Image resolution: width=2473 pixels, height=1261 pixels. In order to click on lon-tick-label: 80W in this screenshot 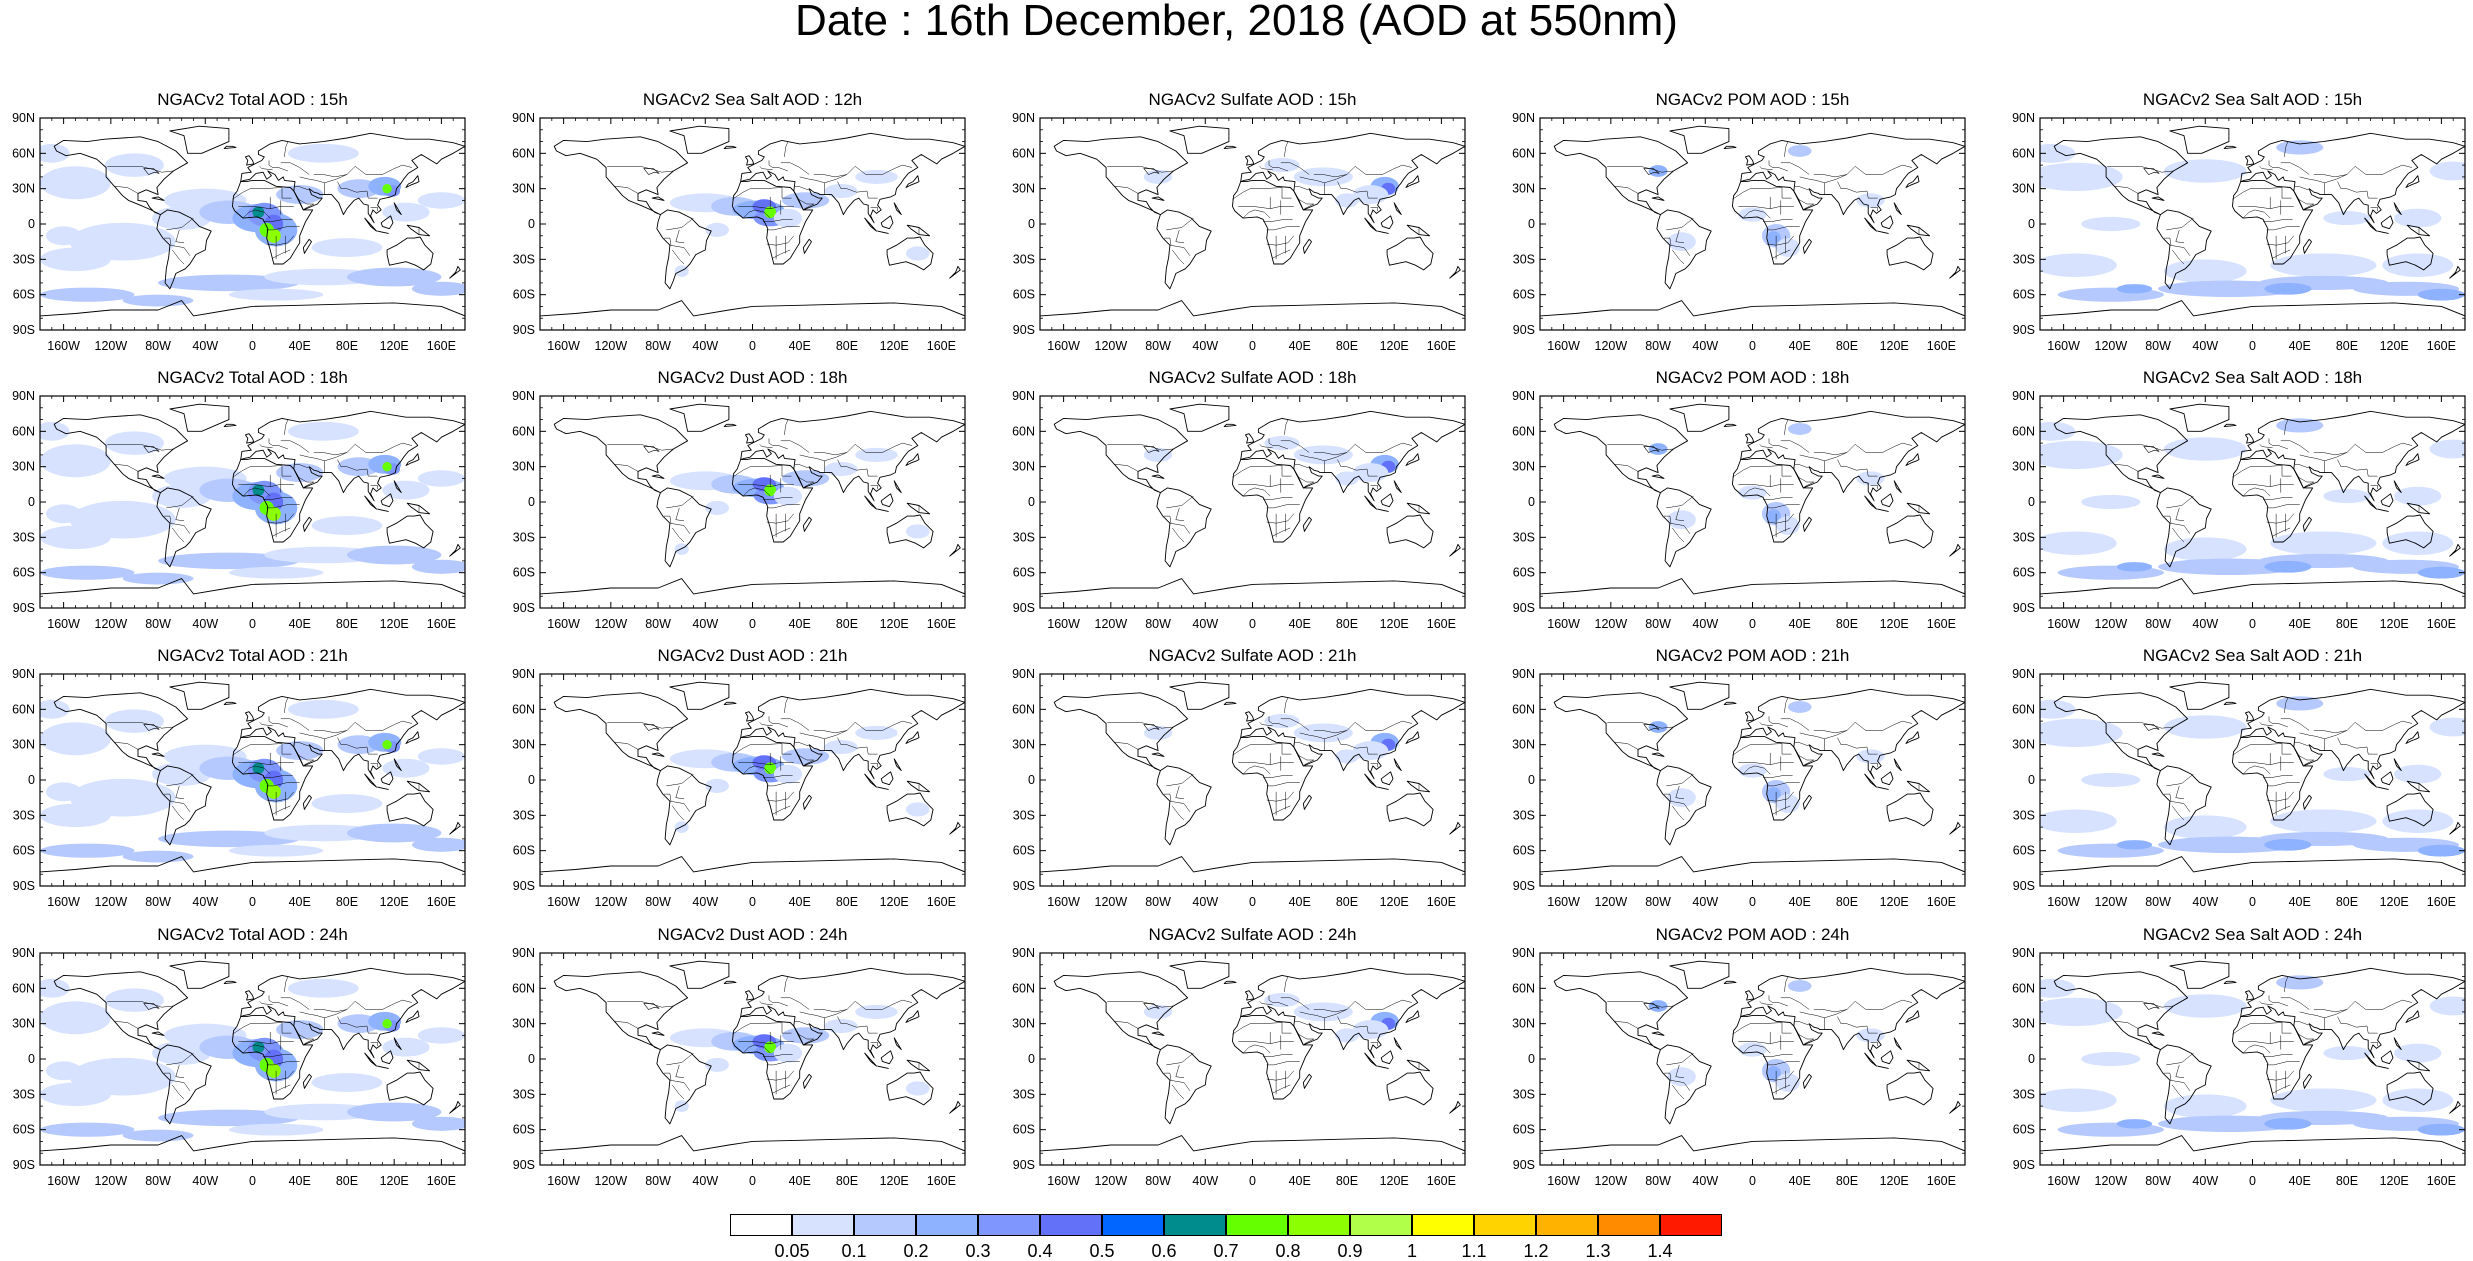, I will do `click(1158, 1181)`.